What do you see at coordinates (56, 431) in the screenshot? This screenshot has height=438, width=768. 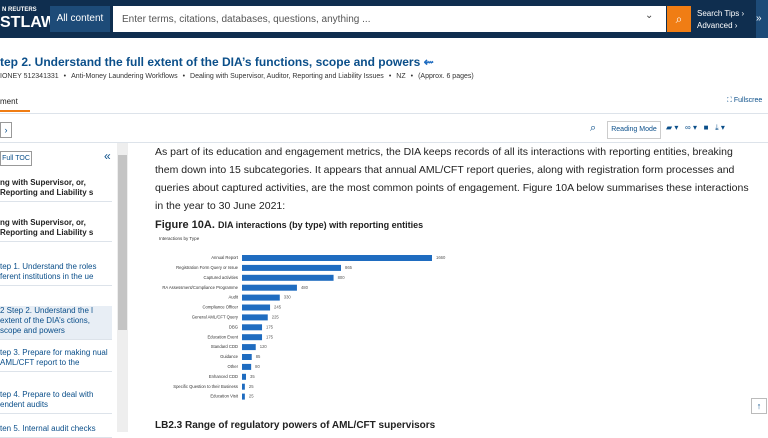 I see `toc-item: ten 5. Internal audit checks` at bounding box center [56, 431].